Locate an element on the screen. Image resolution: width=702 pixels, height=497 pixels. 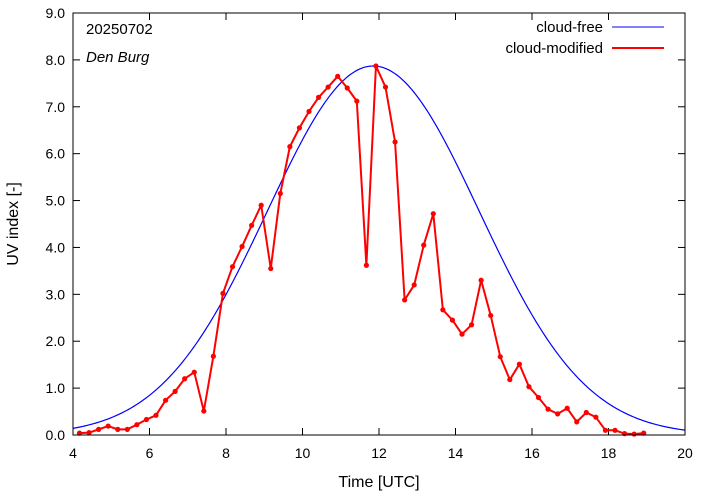
y-tick-label: 7.0 is located at coordinates (56, 107).